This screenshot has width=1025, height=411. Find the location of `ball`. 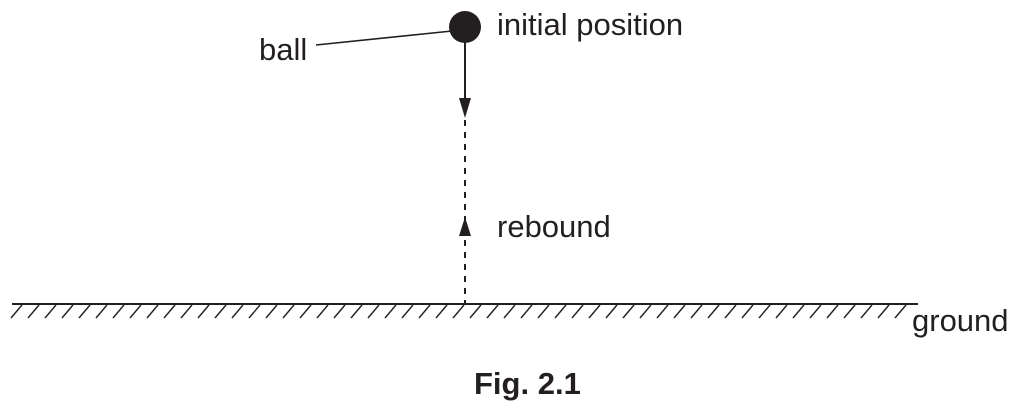

ball is located at coordinates (465, 27).